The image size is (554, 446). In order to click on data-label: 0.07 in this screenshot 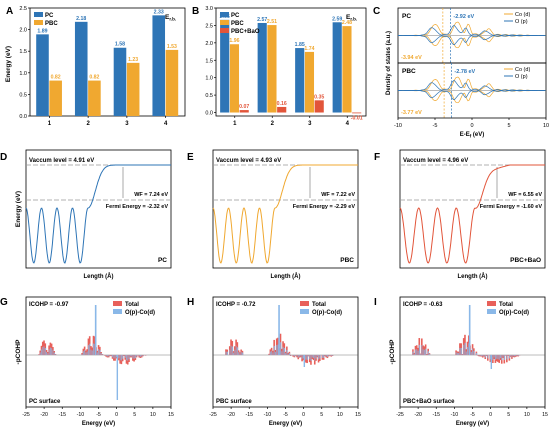, I will do `click(244, 107)`.